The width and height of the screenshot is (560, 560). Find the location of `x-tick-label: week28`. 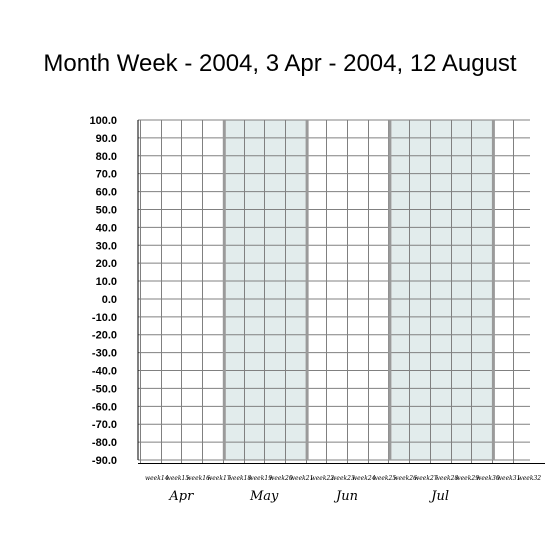

x-tick-label: week28 is located at coordinates (447, 478).